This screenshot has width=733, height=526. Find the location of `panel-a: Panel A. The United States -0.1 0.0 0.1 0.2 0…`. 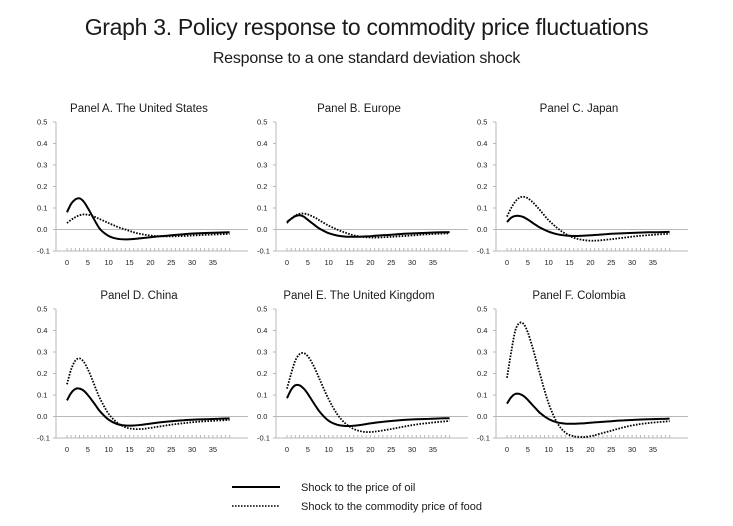

panel-a: Panel A. The United States -0.1 0.0 0.1 0.2 0… is located at coordinates (142, 185).